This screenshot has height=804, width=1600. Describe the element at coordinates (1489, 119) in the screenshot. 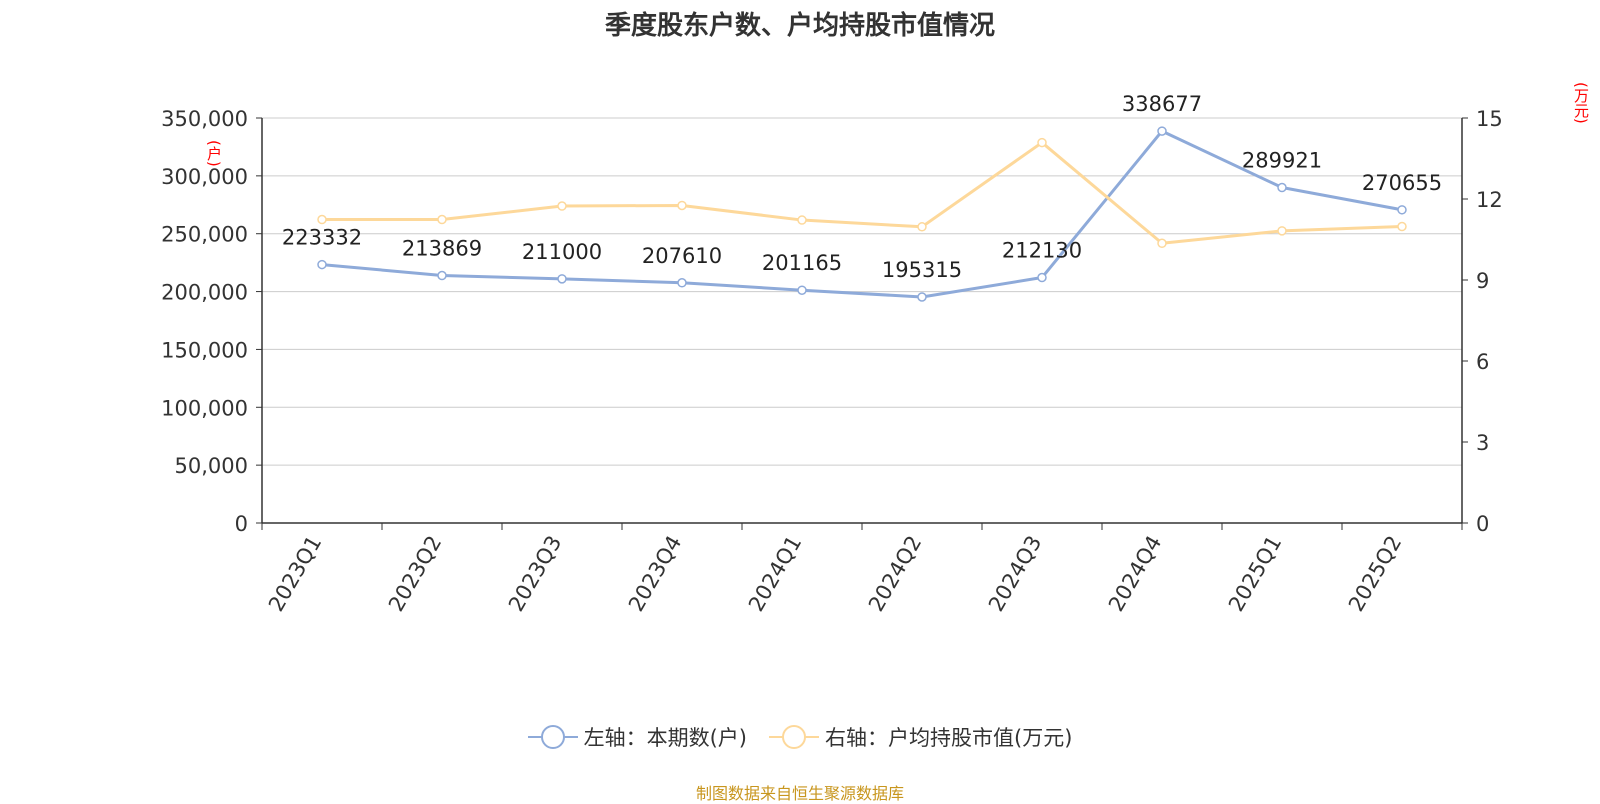

I see `right-axis-tick-label: 15` at that location.